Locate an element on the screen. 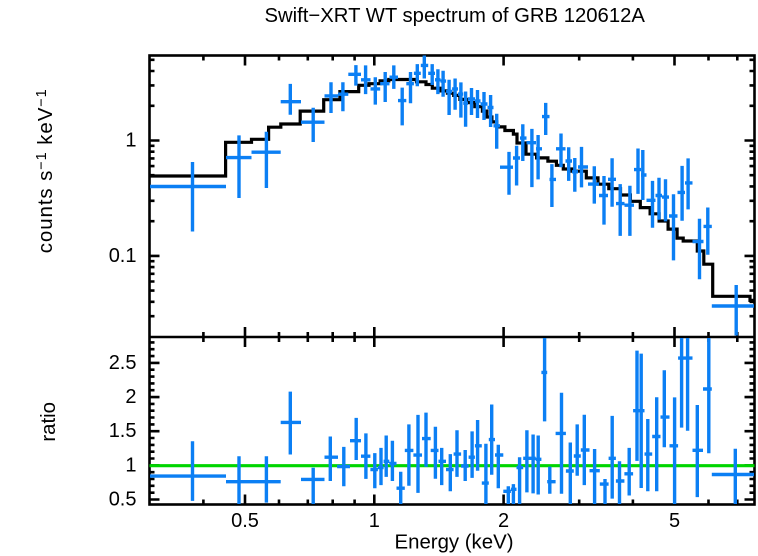 This screenshot has width=758, height=556. svg-text: 0.1 is located at coordinates (123, 256).